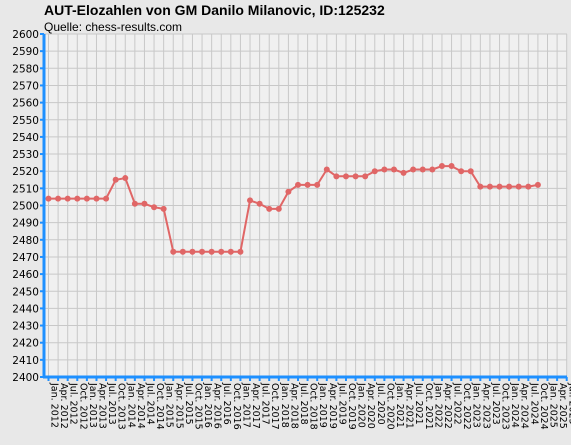 The height and width of the screenshot is (445, 571). What do you see at coordinates (418, 403) in the screenshot?
I see `x-tick-label: Jul. 2021` at bounding box center [418, 403].